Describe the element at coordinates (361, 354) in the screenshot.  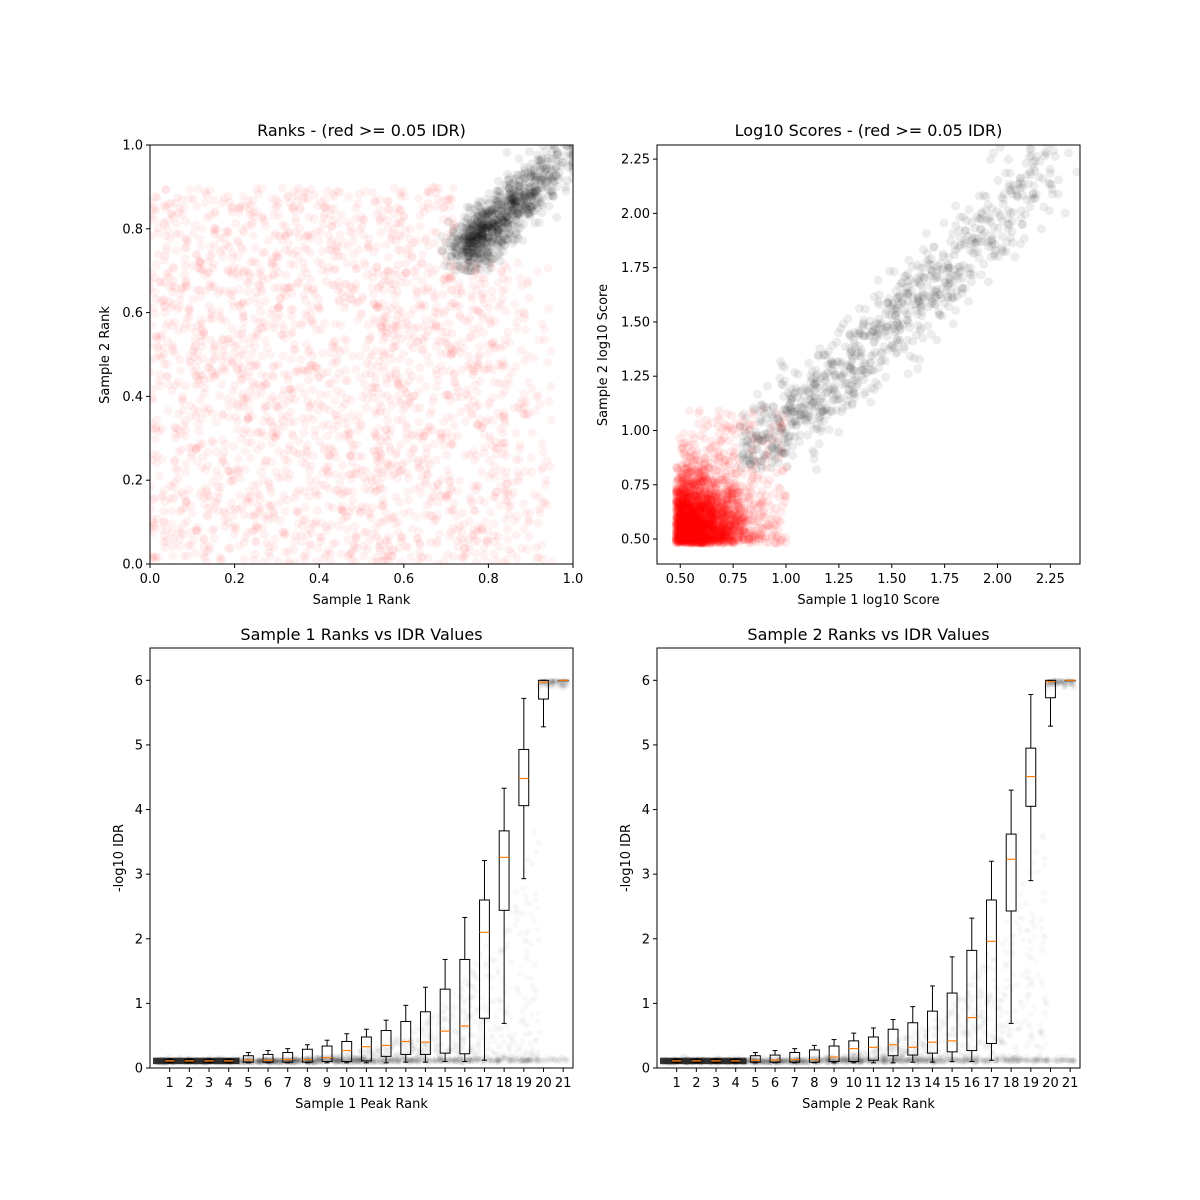
I see `point-layer` at that location.